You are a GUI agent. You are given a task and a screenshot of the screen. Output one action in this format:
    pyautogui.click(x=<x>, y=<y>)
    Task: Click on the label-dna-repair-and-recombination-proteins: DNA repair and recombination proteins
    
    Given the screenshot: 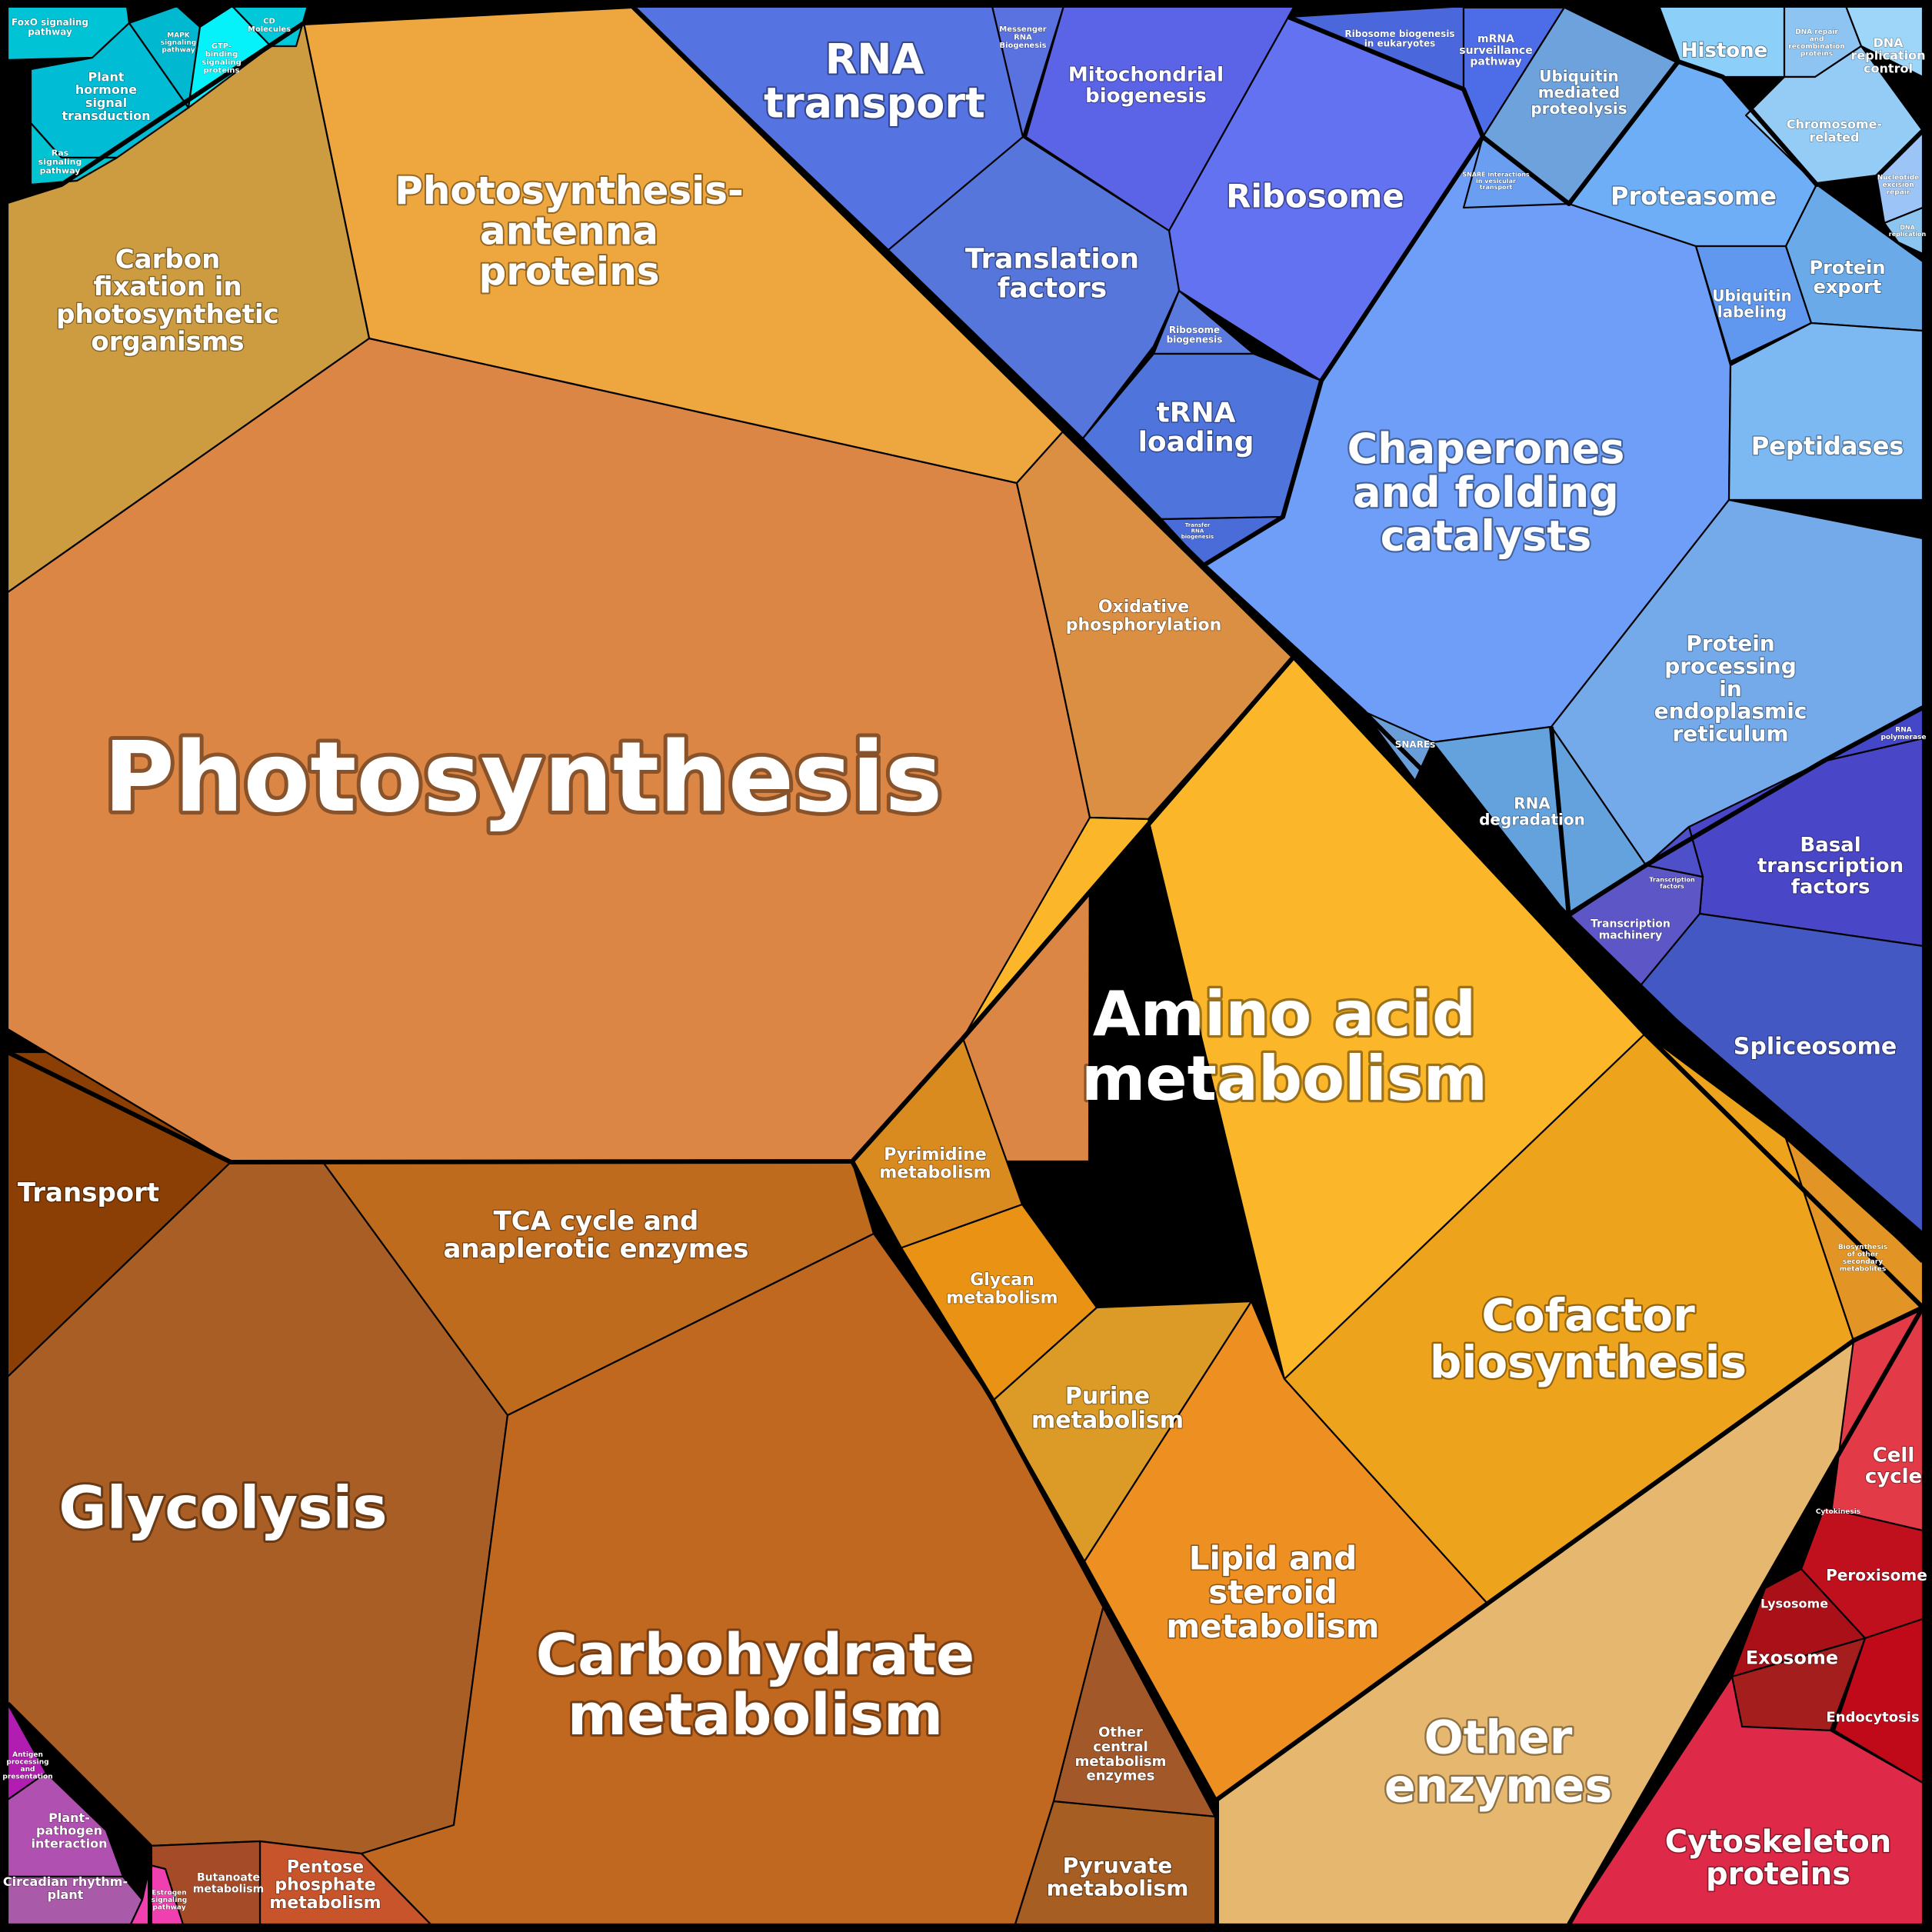 What is the action you would take?
    pyautogui.click(x=1816, y=43)
    